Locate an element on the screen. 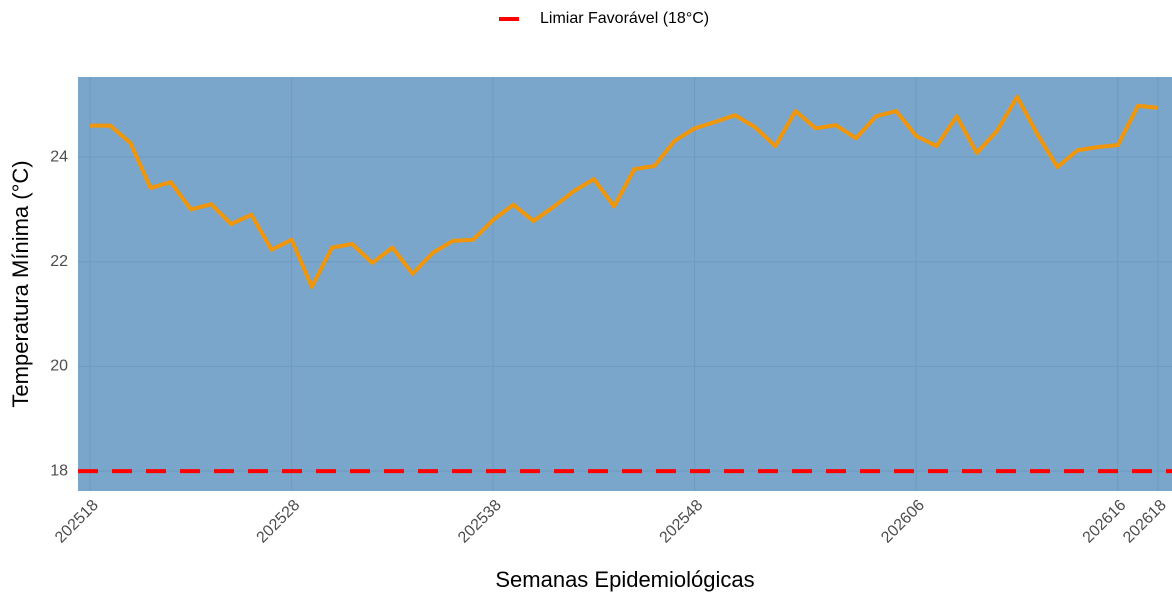 The image size is (1172, 596). x-tick-label: 202518 is located at coordinates (77, 522).